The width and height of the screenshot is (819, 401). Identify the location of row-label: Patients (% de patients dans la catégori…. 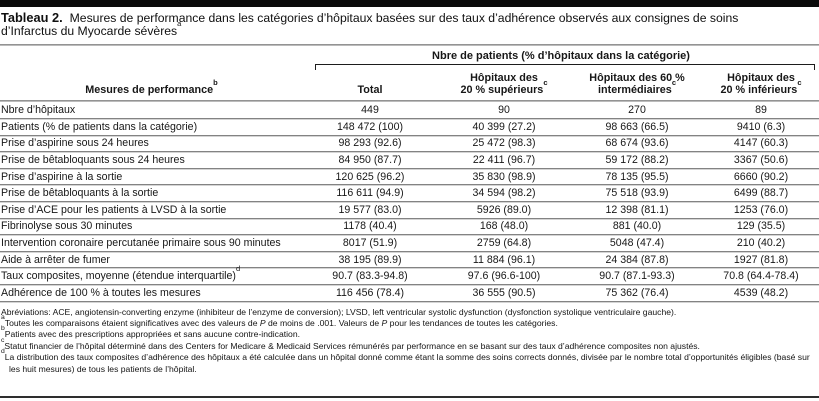
(99, 126).